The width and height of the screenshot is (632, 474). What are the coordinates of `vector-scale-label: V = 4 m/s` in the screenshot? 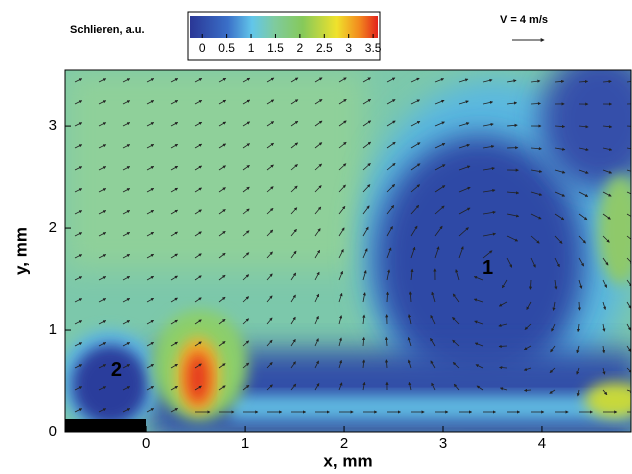 It's located at (524, 20).